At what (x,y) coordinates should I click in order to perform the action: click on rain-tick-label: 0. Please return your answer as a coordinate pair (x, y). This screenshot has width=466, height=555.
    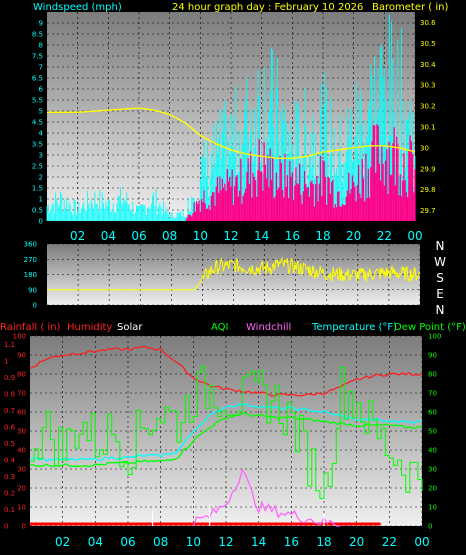
    Looking at the image, I should click on (6, 527).